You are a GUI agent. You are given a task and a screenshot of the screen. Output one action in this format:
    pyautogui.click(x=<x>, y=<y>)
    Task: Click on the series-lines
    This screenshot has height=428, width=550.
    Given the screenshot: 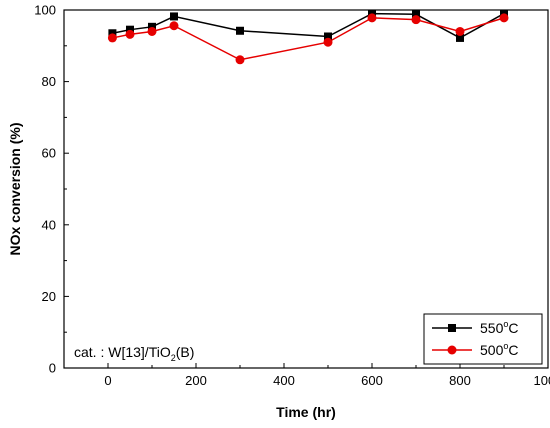 What is the action you would take?
    pyautogui.click(x=308, y=36)
    